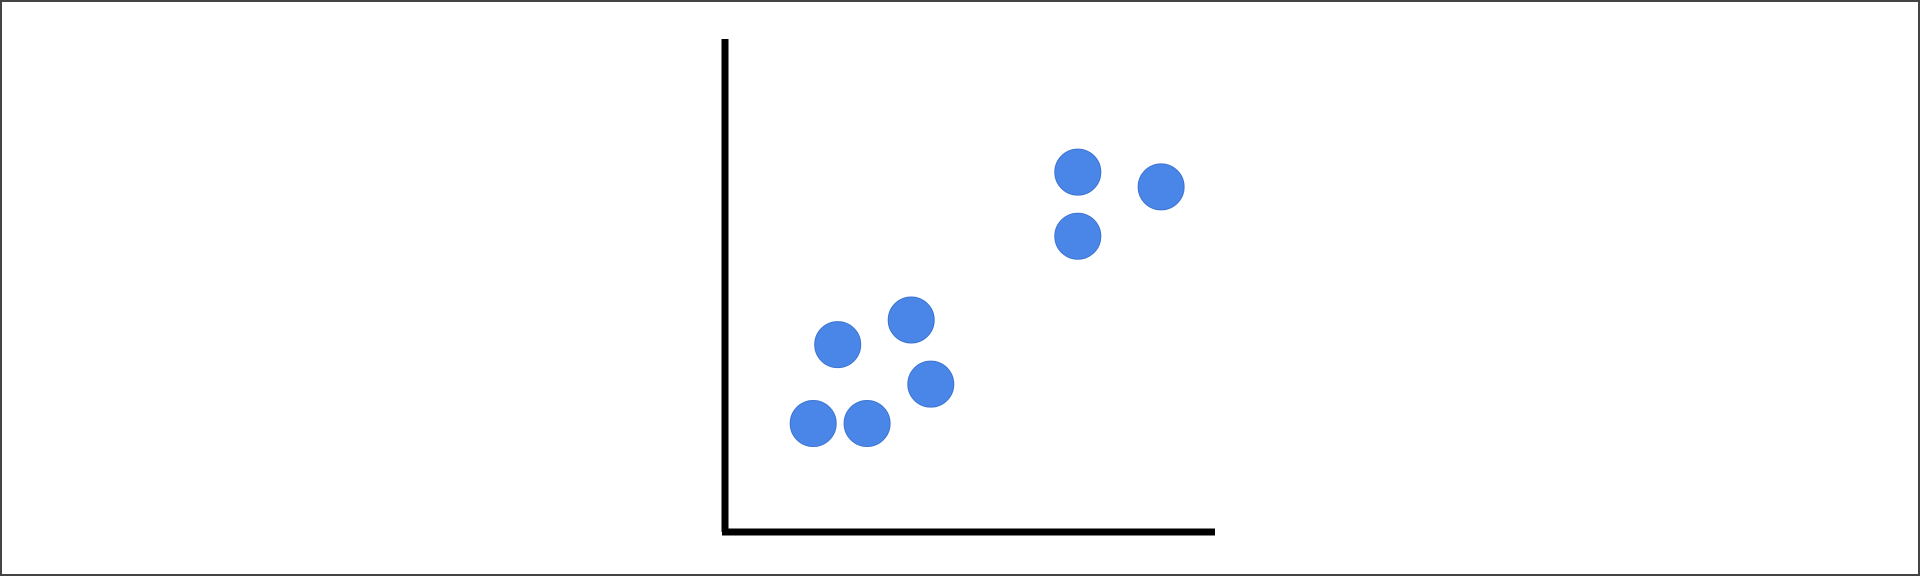  What do you see at coordinates (987, 298) in the screenshot?
I see `scatter-points` at bounding box center [987, 298].